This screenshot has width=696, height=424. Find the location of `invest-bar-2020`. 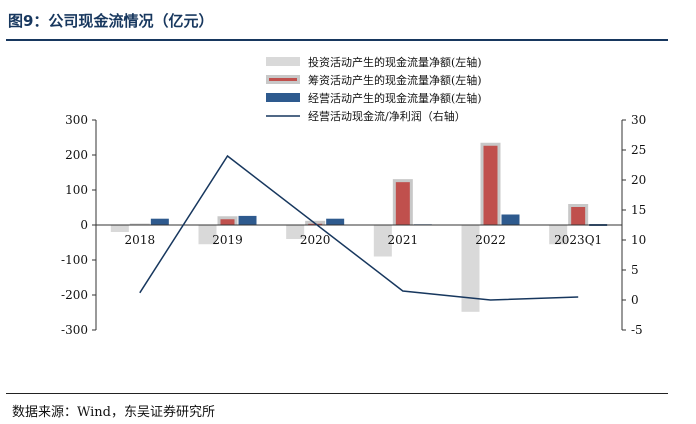

invest-bar-2020 is located at coordinates (295, 232).